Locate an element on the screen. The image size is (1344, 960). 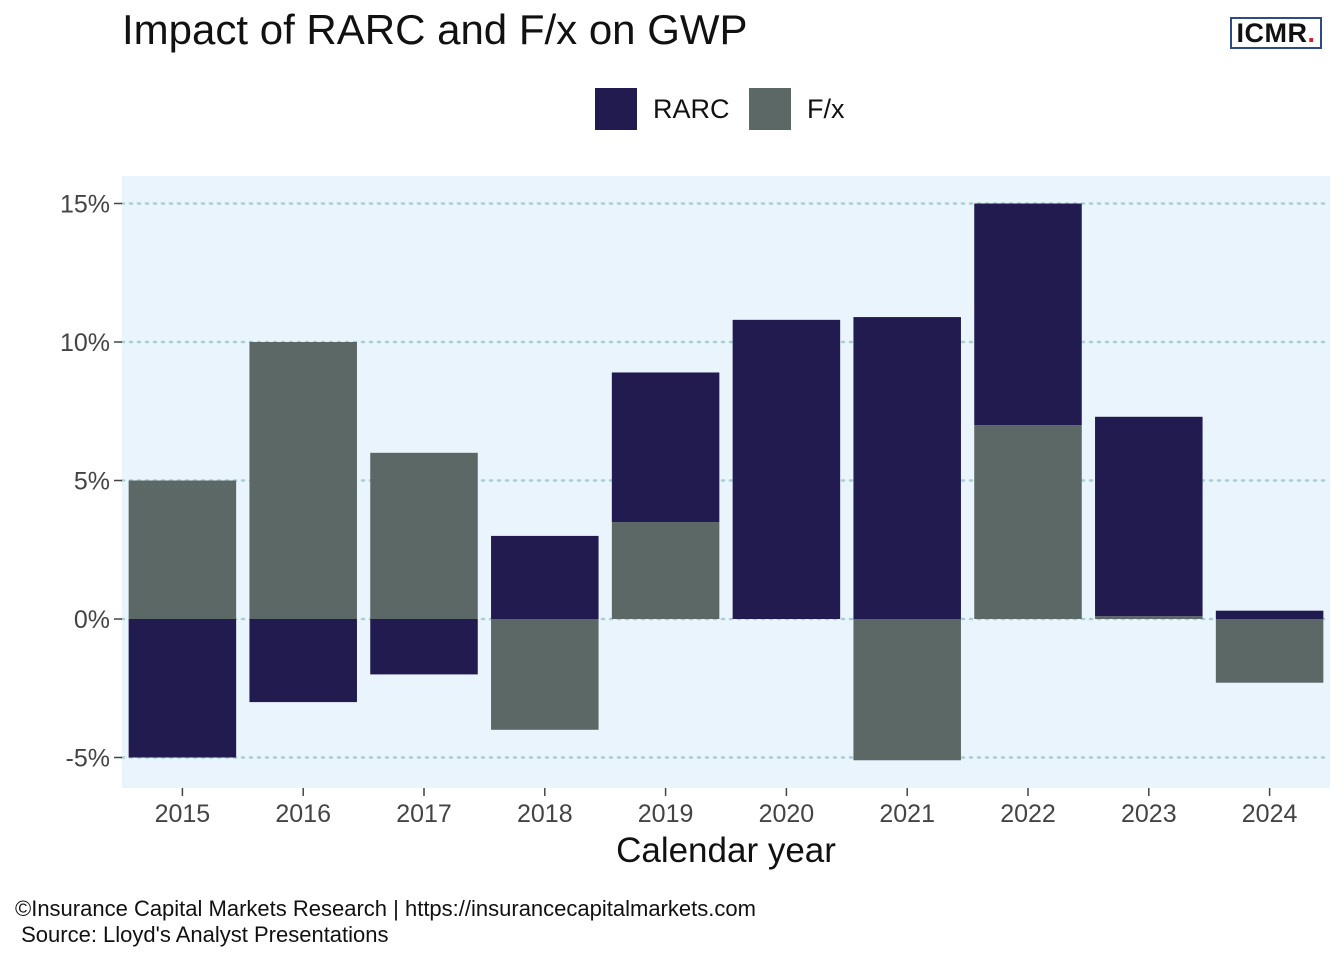
x-tick-label: 2024 is located at coordinates (1270, 814).